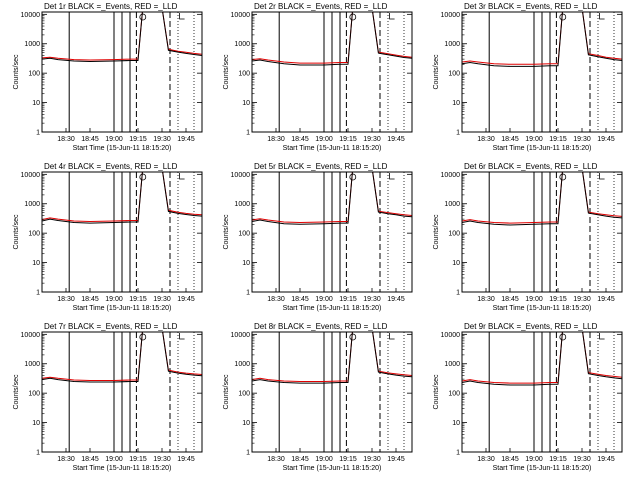 This screenshot has height=480, width=640. What do you see at coordinates (531, 166) in the screenshot?
I see `panel-title: Det 6r BLACK =_Events, RED =_LLD` at bounding box center [531, 166].